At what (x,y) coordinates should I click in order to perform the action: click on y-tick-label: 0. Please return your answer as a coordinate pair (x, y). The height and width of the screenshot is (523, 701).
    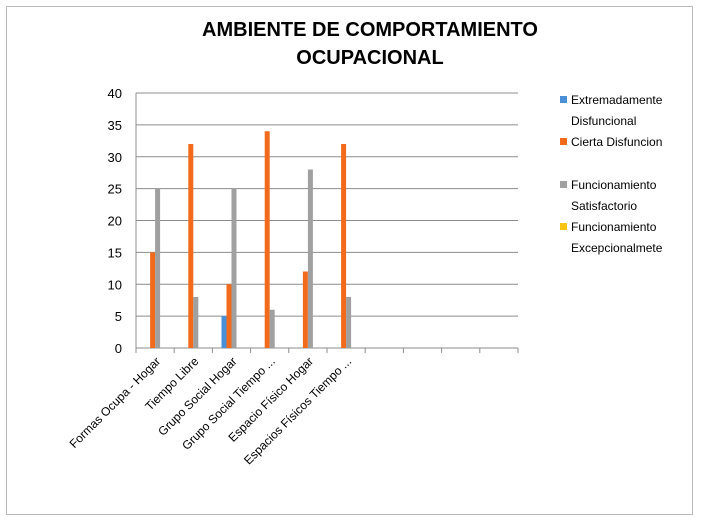
    Looking at the image, I should click on (118, 348).